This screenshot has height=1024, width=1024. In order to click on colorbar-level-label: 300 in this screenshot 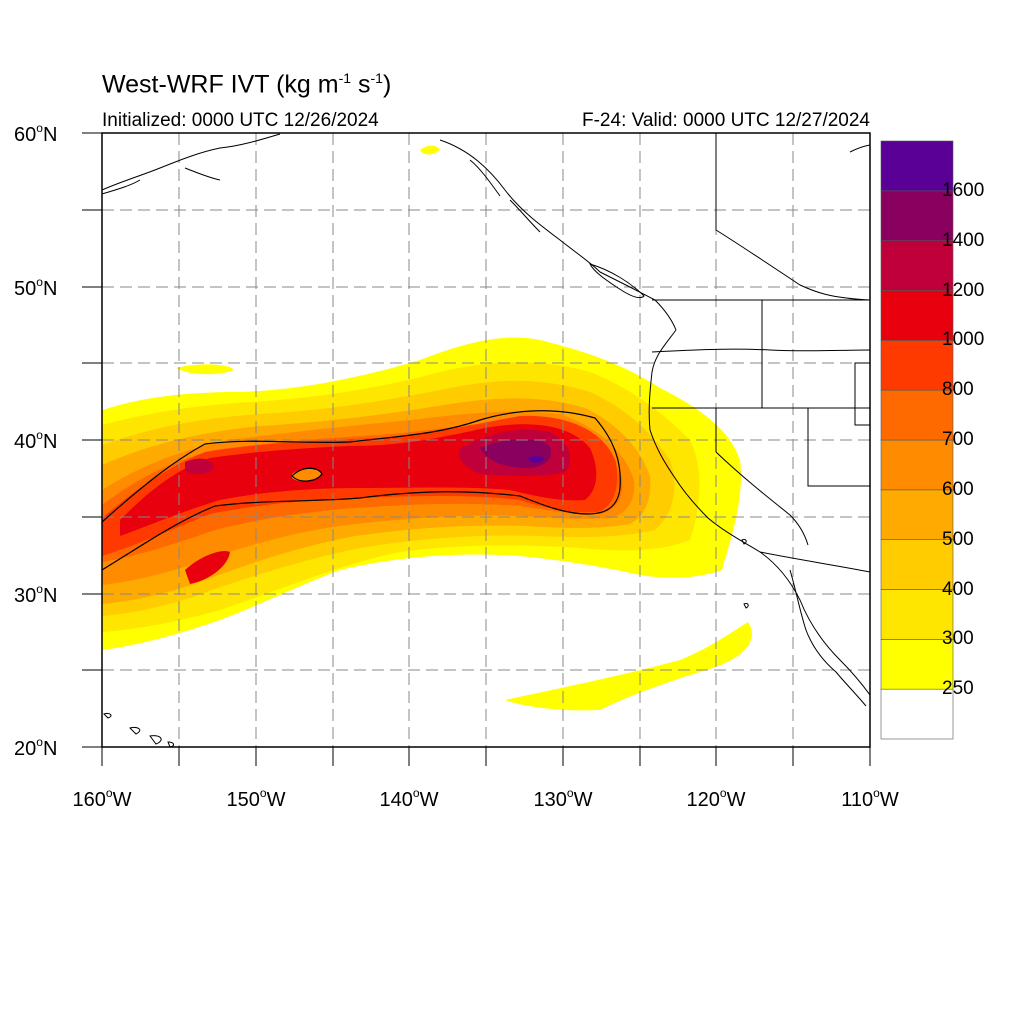, I will do `click(958, 639)`.